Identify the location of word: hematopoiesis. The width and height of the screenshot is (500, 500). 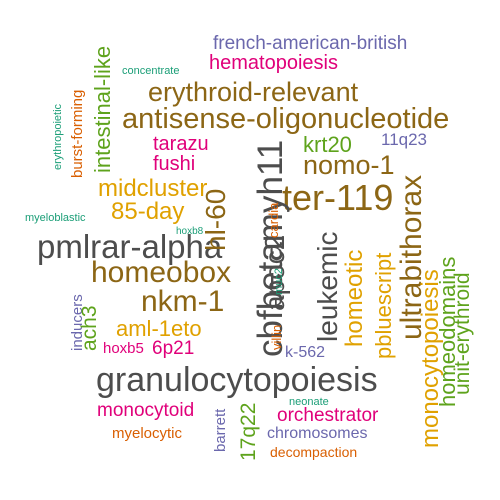
(273, 63).